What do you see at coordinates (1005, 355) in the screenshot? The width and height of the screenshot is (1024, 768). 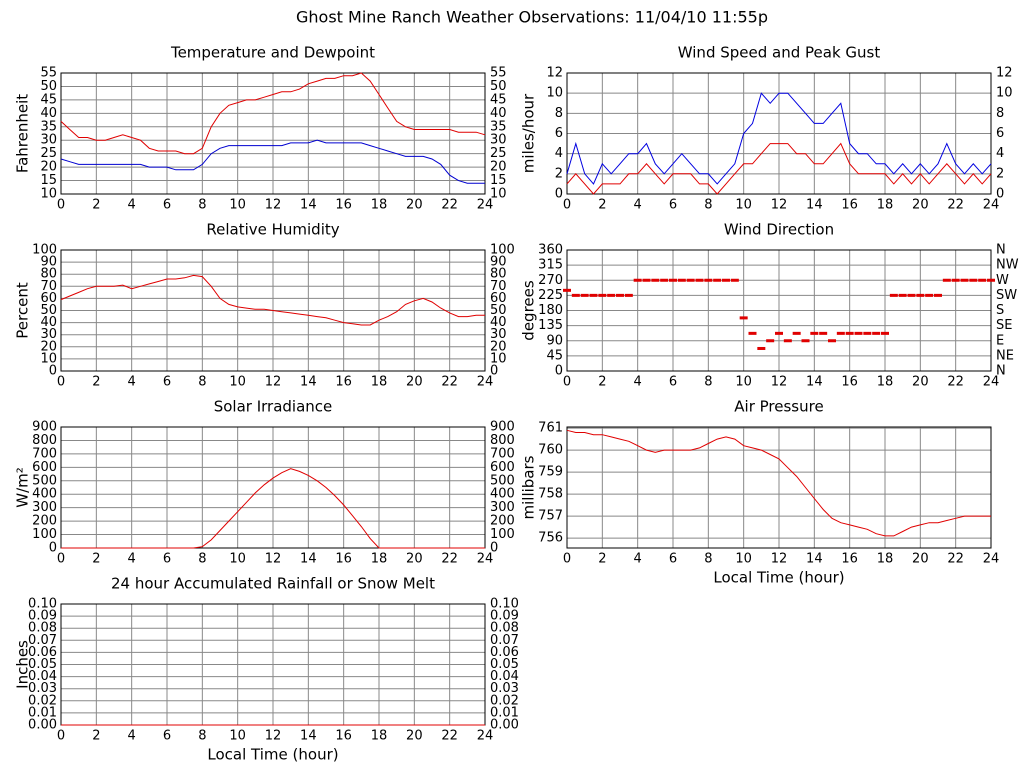 I see `y2-tick-label: NE` at bounding box center [1005, 355].